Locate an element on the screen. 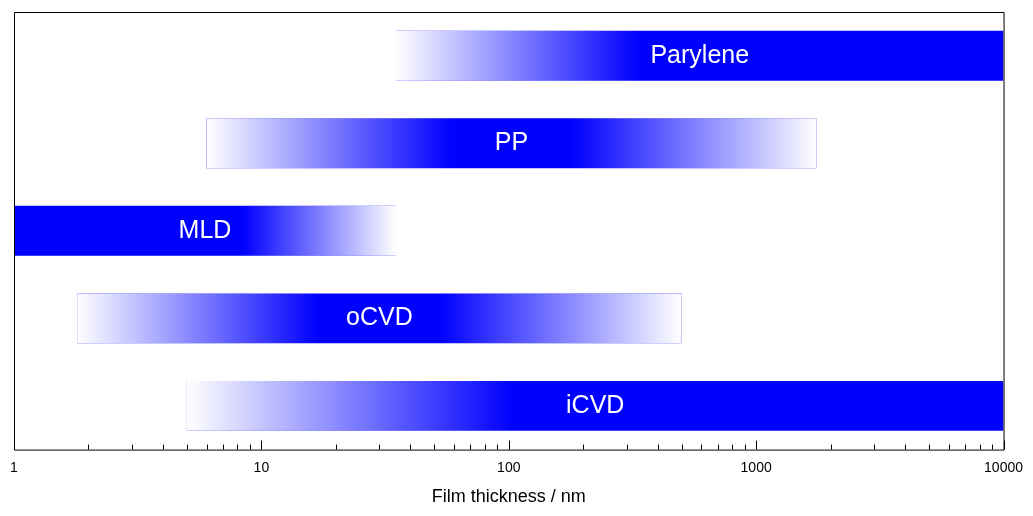 This screenshot has width=1033, height=516. x-tick-label: 100 is located at coordinates (509, 466).